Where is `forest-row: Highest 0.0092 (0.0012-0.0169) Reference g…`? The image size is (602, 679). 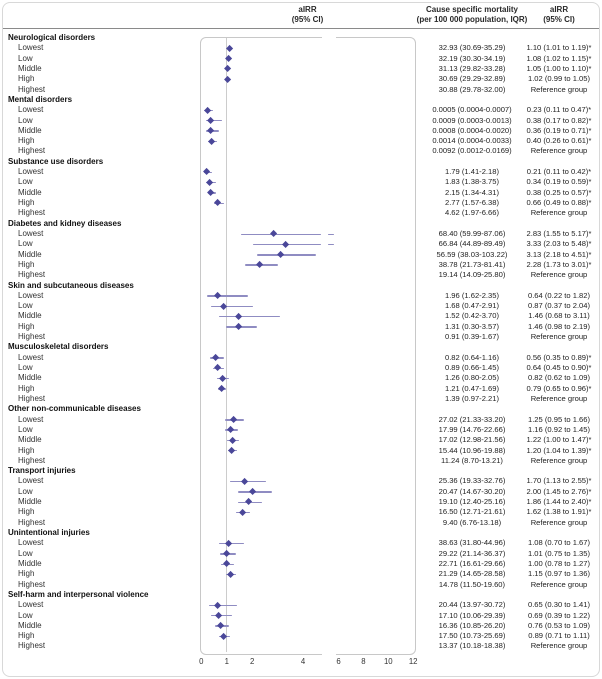
forest-row: Highest 0.0092 (0.0012-0.0169) Reference g… is located at coordinates (301, 151).